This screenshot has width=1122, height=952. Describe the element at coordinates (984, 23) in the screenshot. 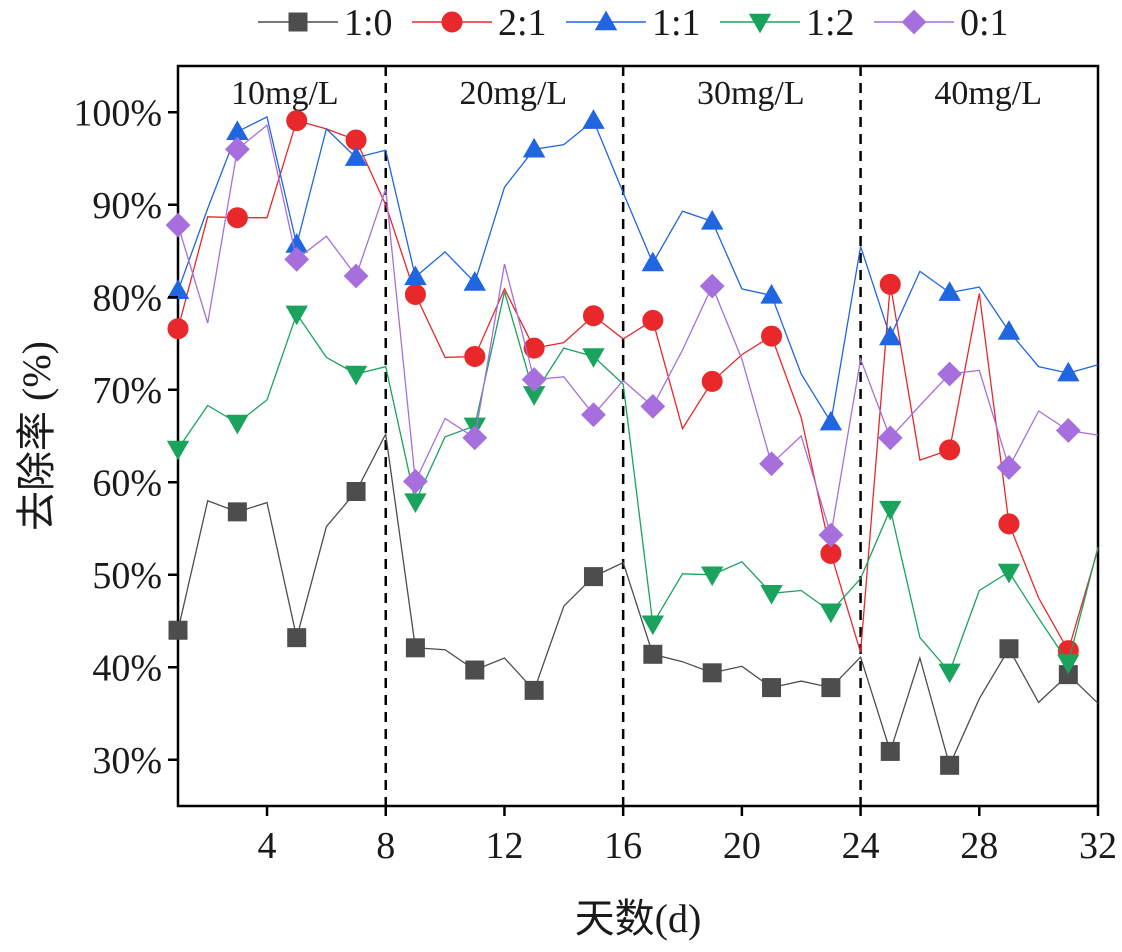

I see `legend-label: 0:1` at that location.